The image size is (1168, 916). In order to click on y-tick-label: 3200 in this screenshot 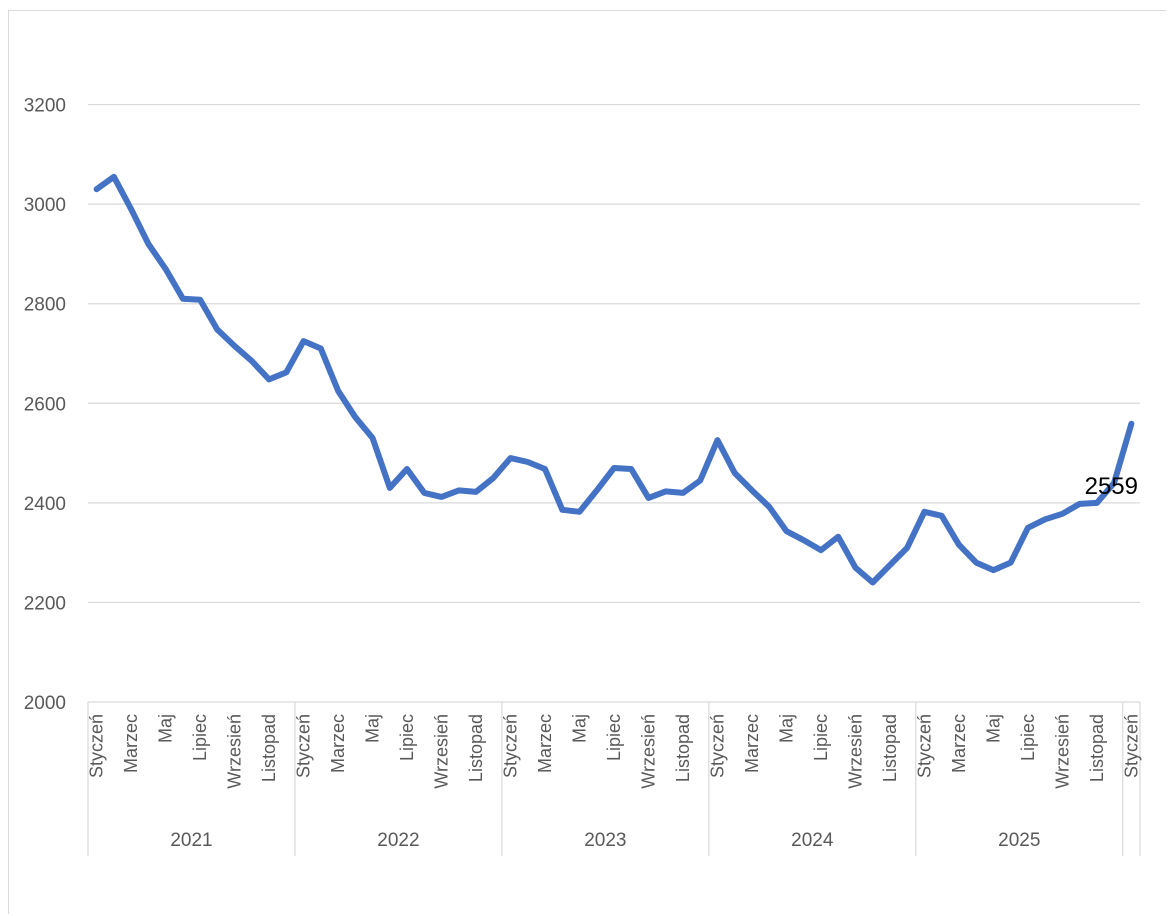, I will do `click(45, 106)`.